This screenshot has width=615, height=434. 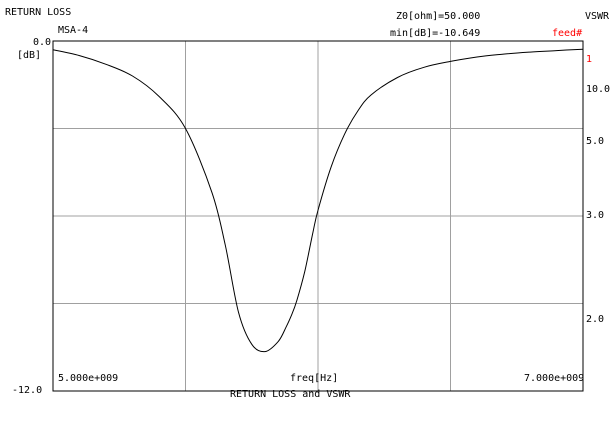 What do you see at coordinates (88, 378) in the screenshot?
I see `x-tick-left: 5.000e+009` at bounding box center [88, 378].